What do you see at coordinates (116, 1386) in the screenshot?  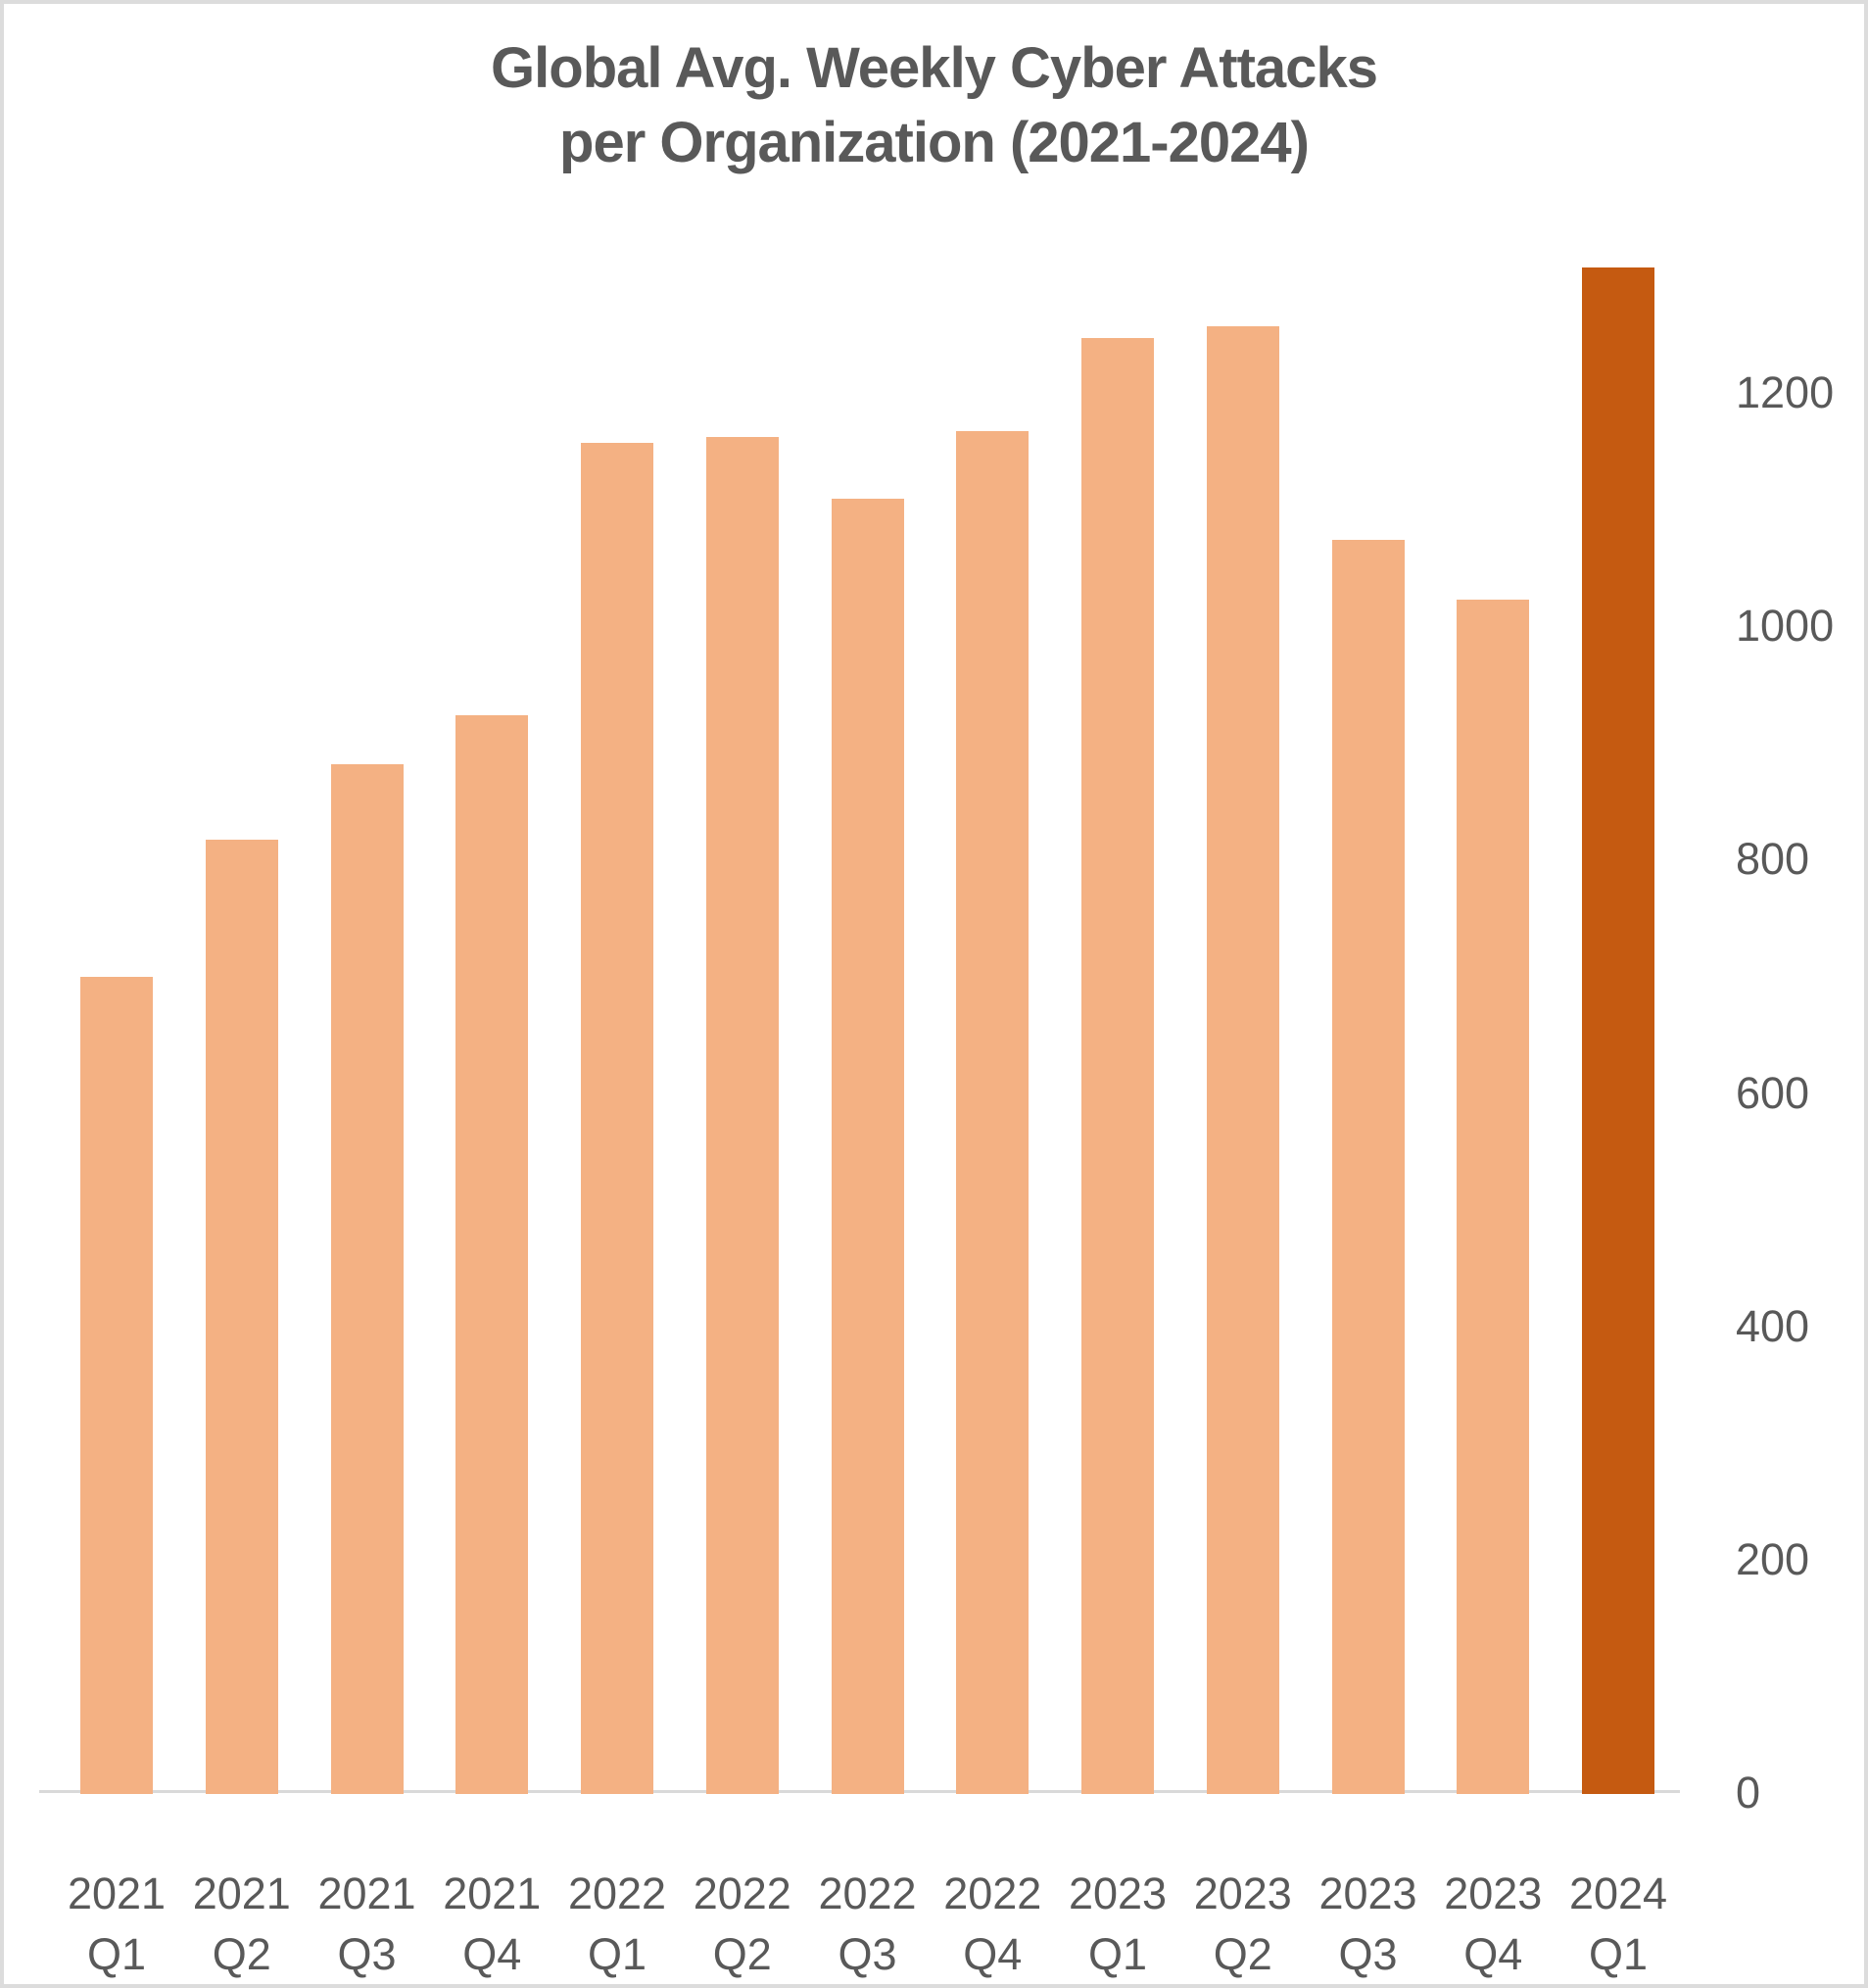 I see `bar-2021-q1` at bounding box center [116, 1386].